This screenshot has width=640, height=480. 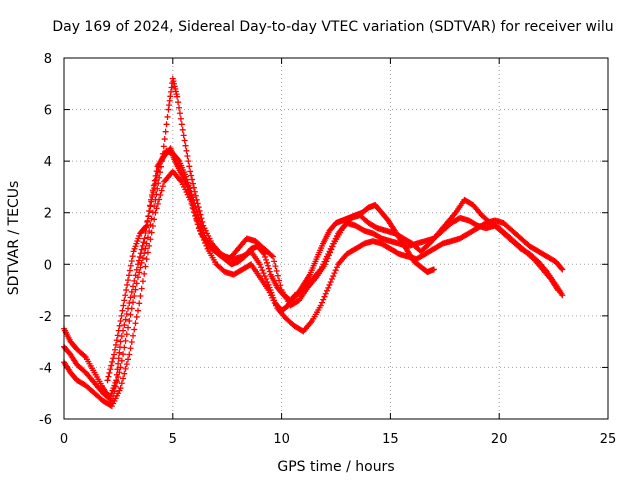 I want to click on y-tick-label: 2, so click(x=48, y=214).